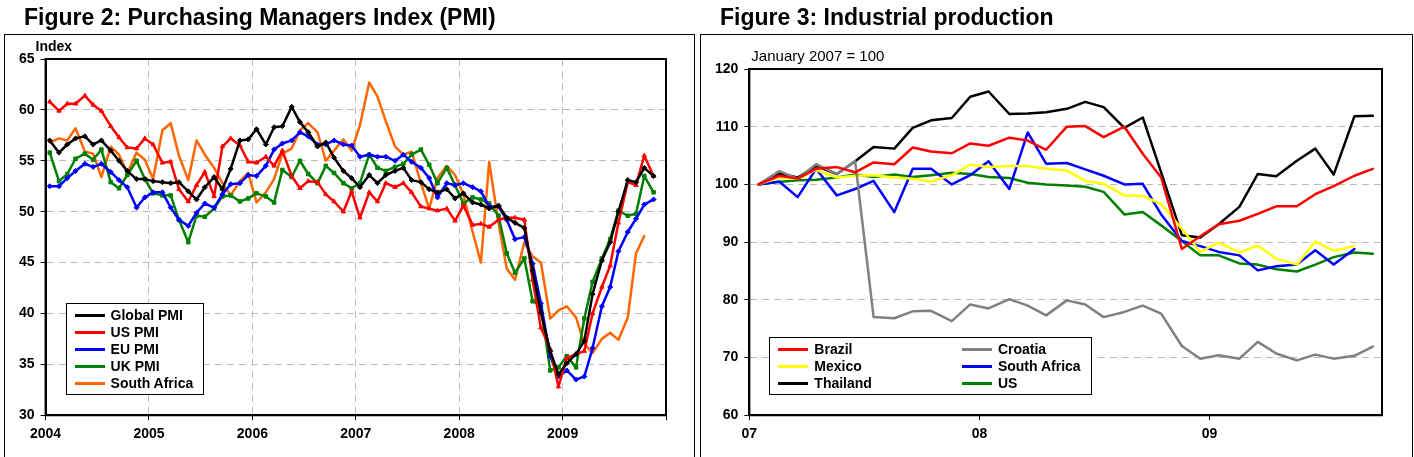 The image size is (1414, 457). What do you see at coordinates (818, 55) in the screenshot?
I see `y-axis-title: January 2007 = 100` at bounding box center [818, 55].